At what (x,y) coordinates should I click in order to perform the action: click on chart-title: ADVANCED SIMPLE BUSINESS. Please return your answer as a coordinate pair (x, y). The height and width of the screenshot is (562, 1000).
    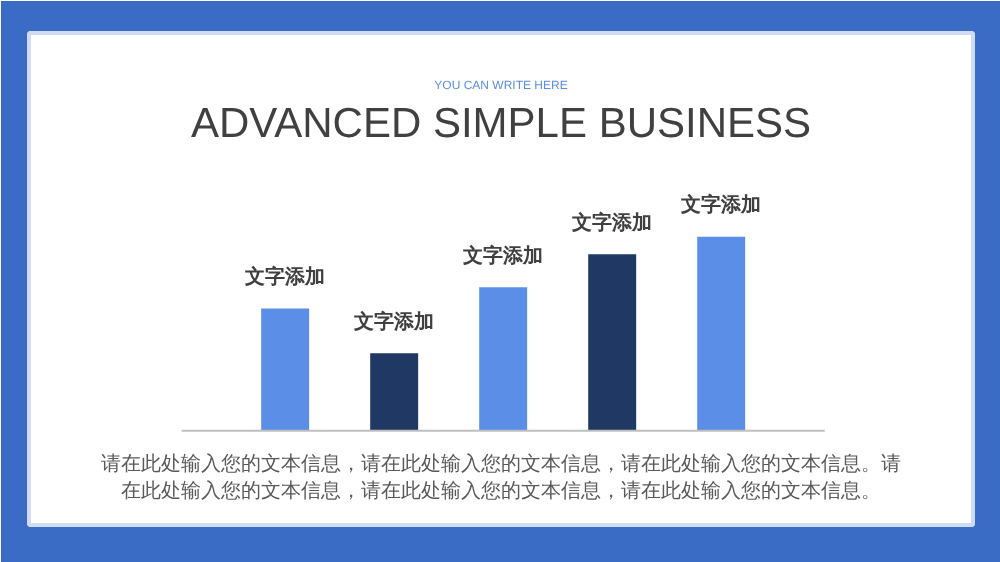
    Looking at the image, I should click on (501, 124).